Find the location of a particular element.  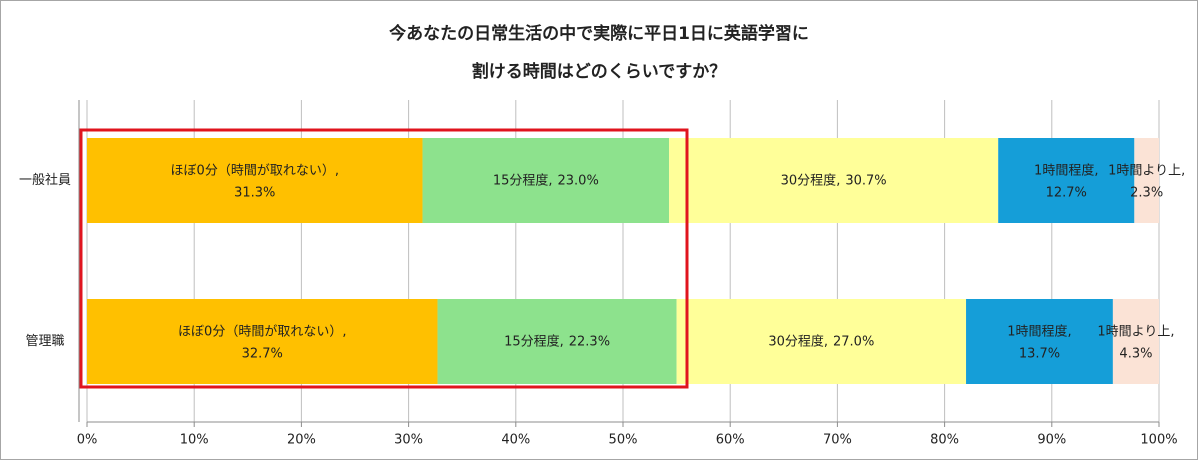

data-label-value: 30.7% is located at coordinates (865, 180).